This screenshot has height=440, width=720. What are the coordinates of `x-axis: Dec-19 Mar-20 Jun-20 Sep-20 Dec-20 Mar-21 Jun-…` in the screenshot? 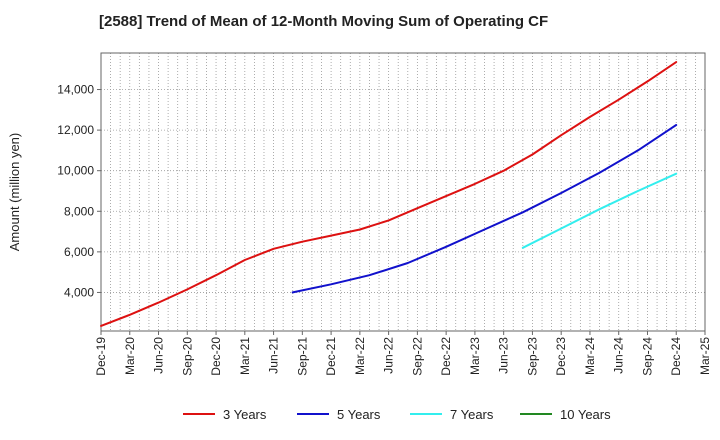 It's located at (403, 353).